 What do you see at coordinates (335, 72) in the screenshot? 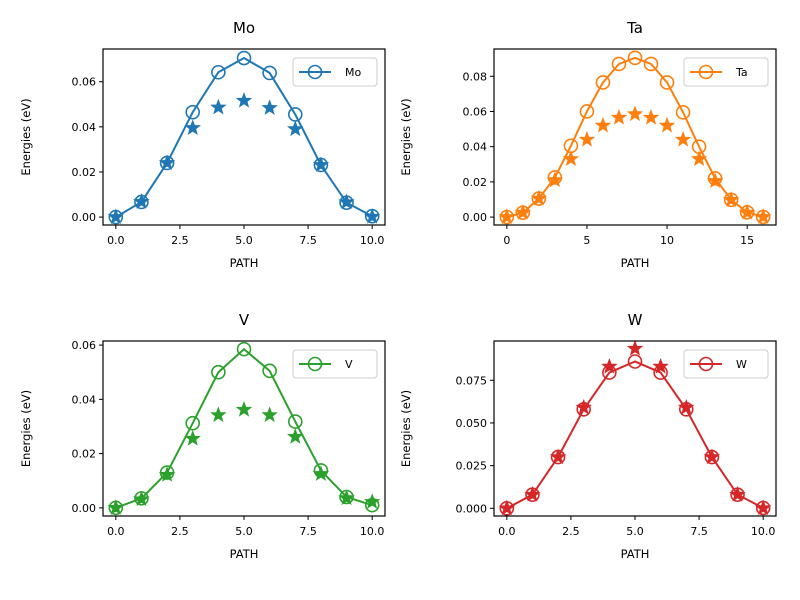
I see `legend: Mo` at bounding box center [335, 72].